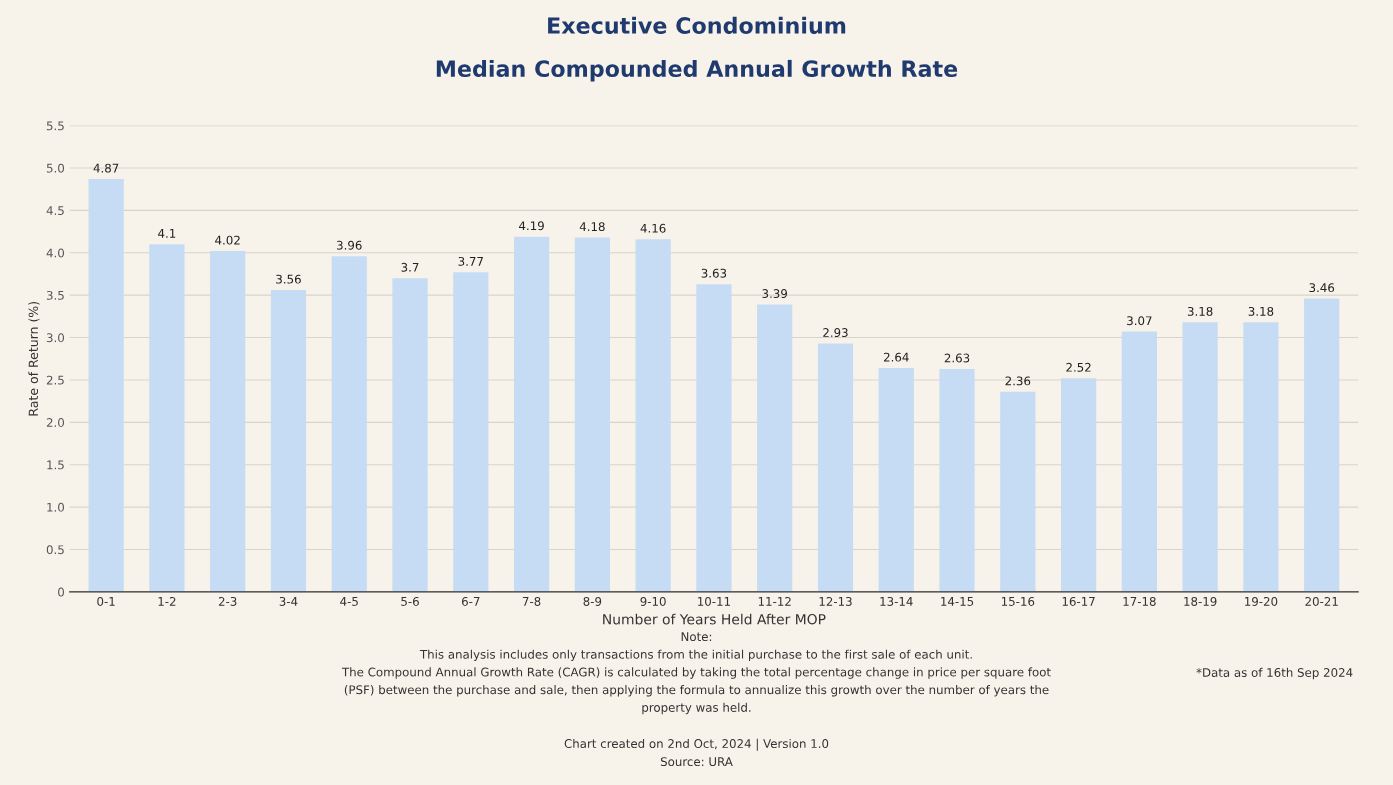  What do you see at coordinates (410, 267) in the screenshot?
I see `data-label: 3.7` at bounding box center [410, 267].